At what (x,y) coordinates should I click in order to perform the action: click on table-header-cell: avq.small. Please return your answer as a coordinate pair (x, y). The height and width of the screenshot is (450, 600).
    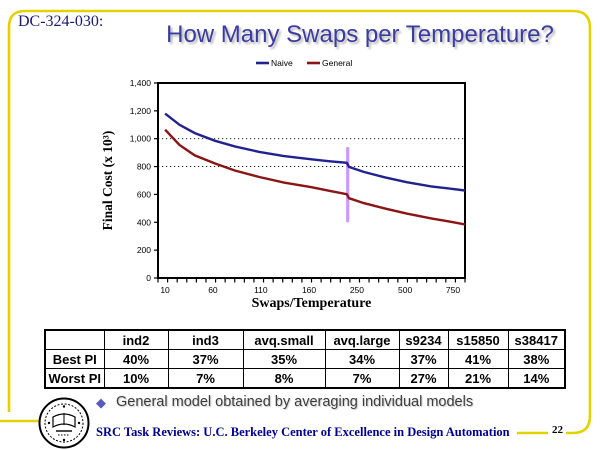
    Looking at the image, I should click on (284, 339).